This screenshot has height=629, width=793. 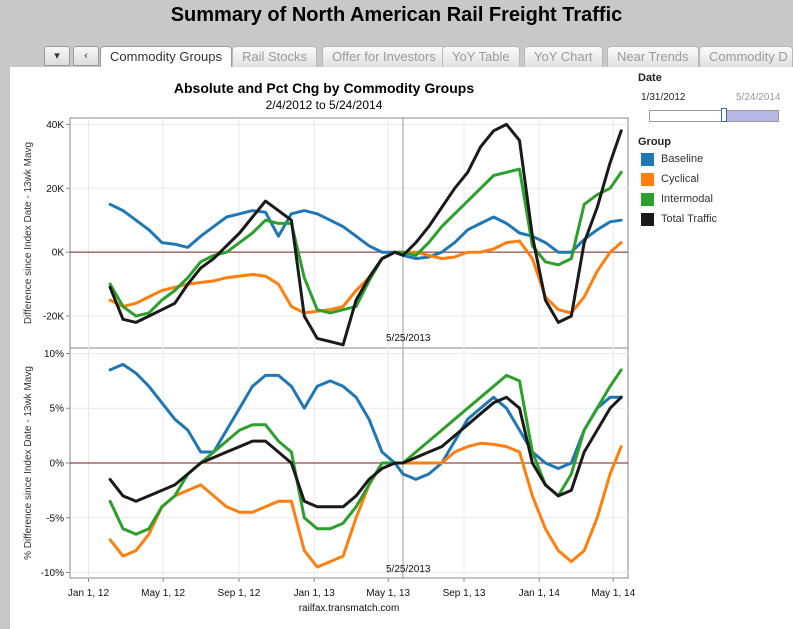 What do you see at coordinates (540, 593) in the screenshot?
I see `x-tick-label: Jan 1, 14` at bounding box center [540, 593].